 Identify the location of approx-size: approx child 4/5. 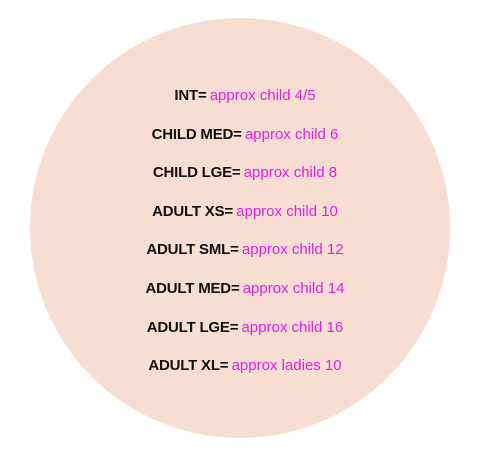
(262, 95).